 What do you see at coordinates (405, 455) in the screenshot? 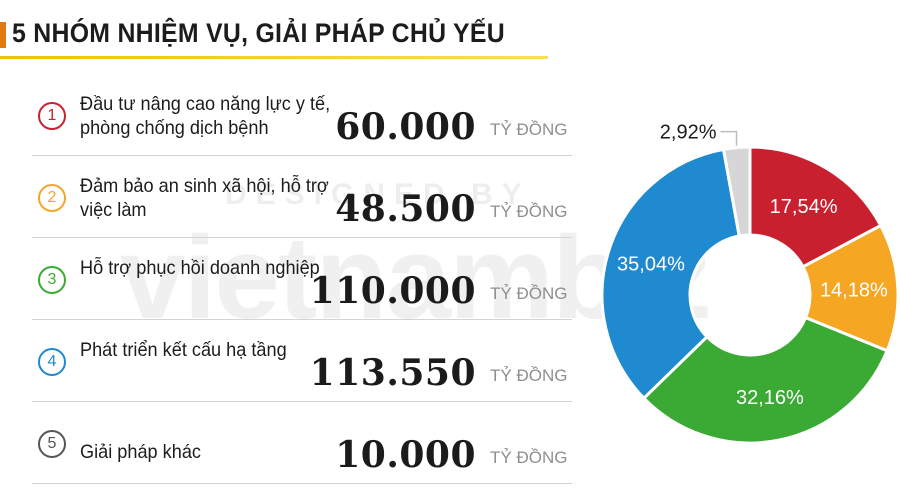
I see `item-value: 10.000` at bounding box center [405, 455].